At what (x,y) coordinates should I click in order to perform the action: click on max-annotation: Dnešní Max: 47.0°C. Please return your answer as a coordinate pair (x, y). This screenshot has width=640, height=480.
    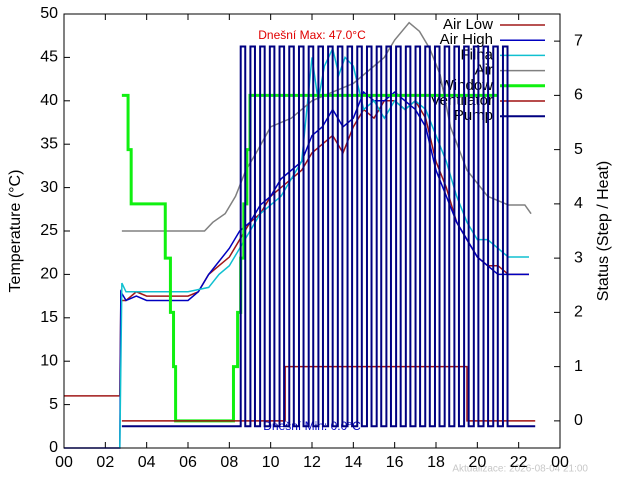
    Looking at the image, I should click on (312, 35).